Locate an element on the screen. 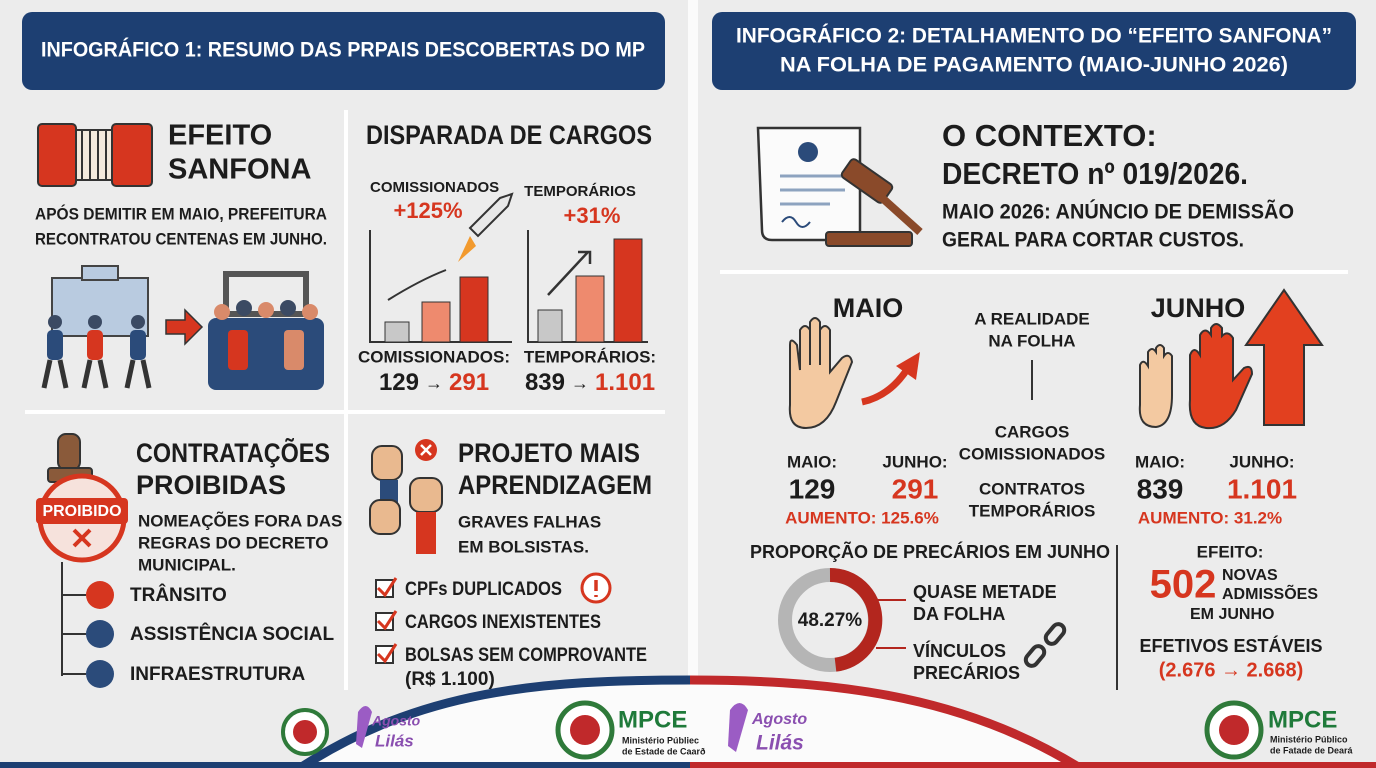 The image size is (1376, 768). people-icon is located at coordinates (96, 352).